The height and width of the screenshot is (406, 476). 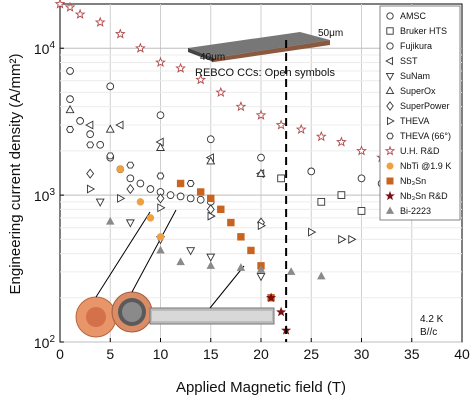 What do you see at coordinates (462, 354) in the screenshot?
I see `x-tick-label: 40` at bounding box center [462, 354].